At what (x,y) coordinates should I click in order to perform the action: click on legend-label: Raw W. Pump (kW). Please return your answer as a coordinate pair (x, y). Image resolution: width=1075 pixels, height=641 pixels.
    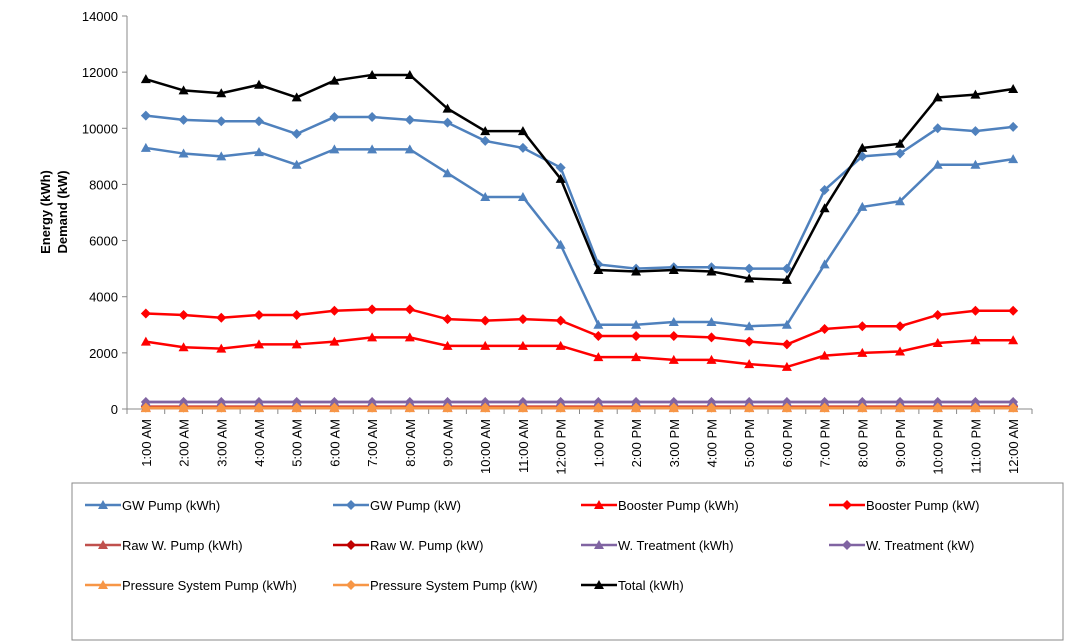
    Looking at the image, I should click on (426, 545).